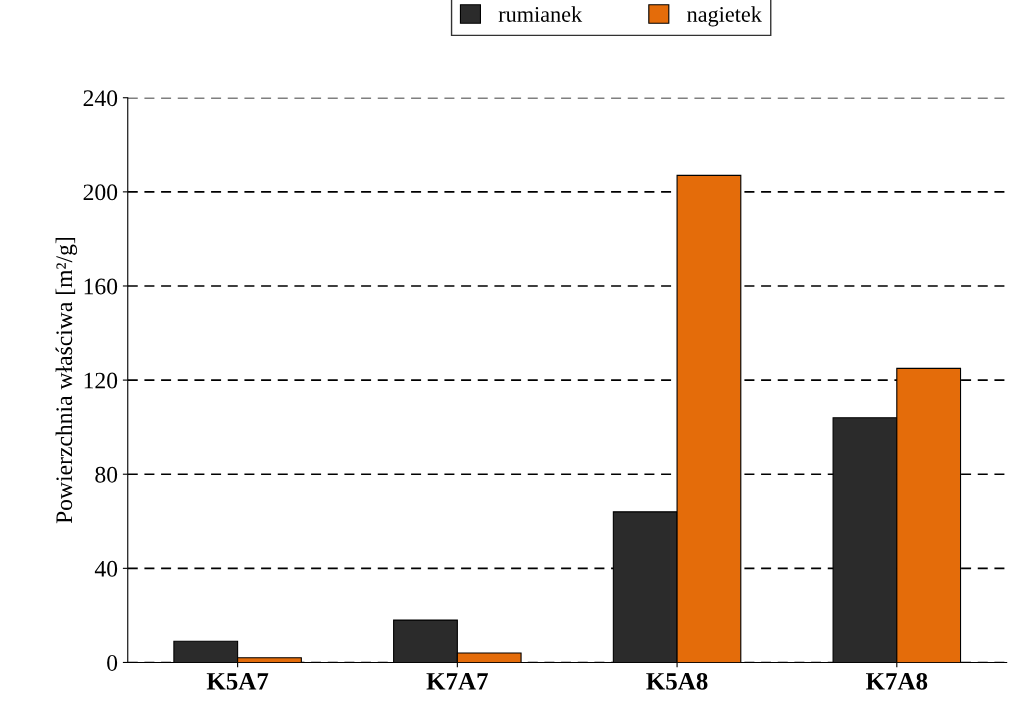 Image resolution: width=1022 pixels, height=724 pixels. Describe the element at coordinates (101, 380) in the screenshot. I see `y-tick-label: 120` at that location.